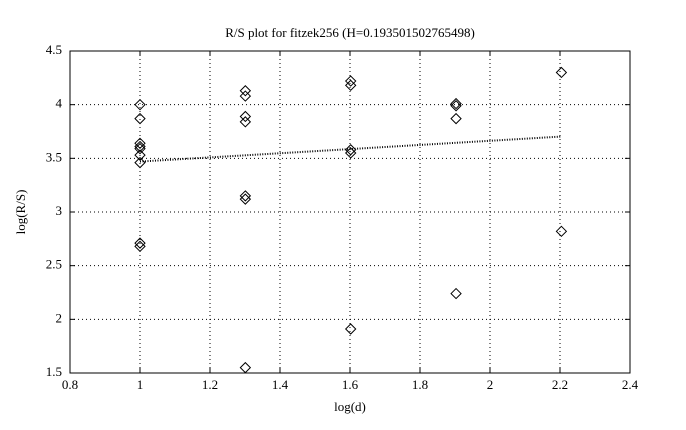  What do you see at coordinates (59, 210) in the screenshot?
I see `y-tick-label: 3` at bounding box center [59, 210].